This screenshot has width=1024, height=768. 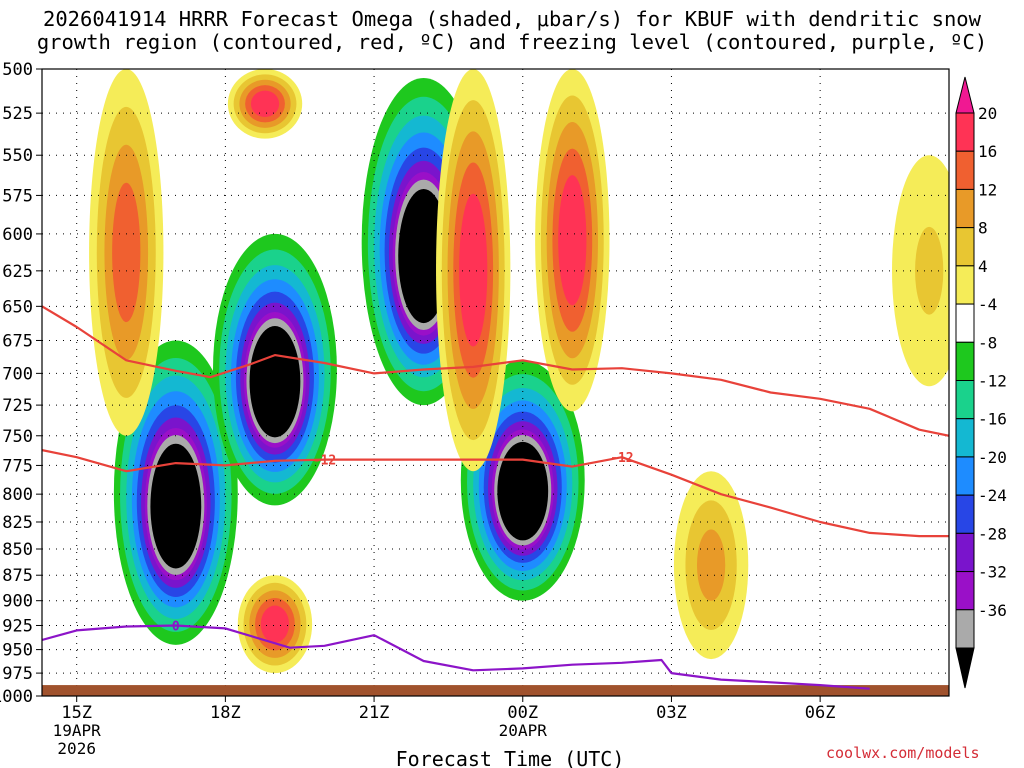 What do you see at coordinates (76, 713) in the screenshot?
I see `time-tick-label: 15Z` at bounding box center [76, 713].